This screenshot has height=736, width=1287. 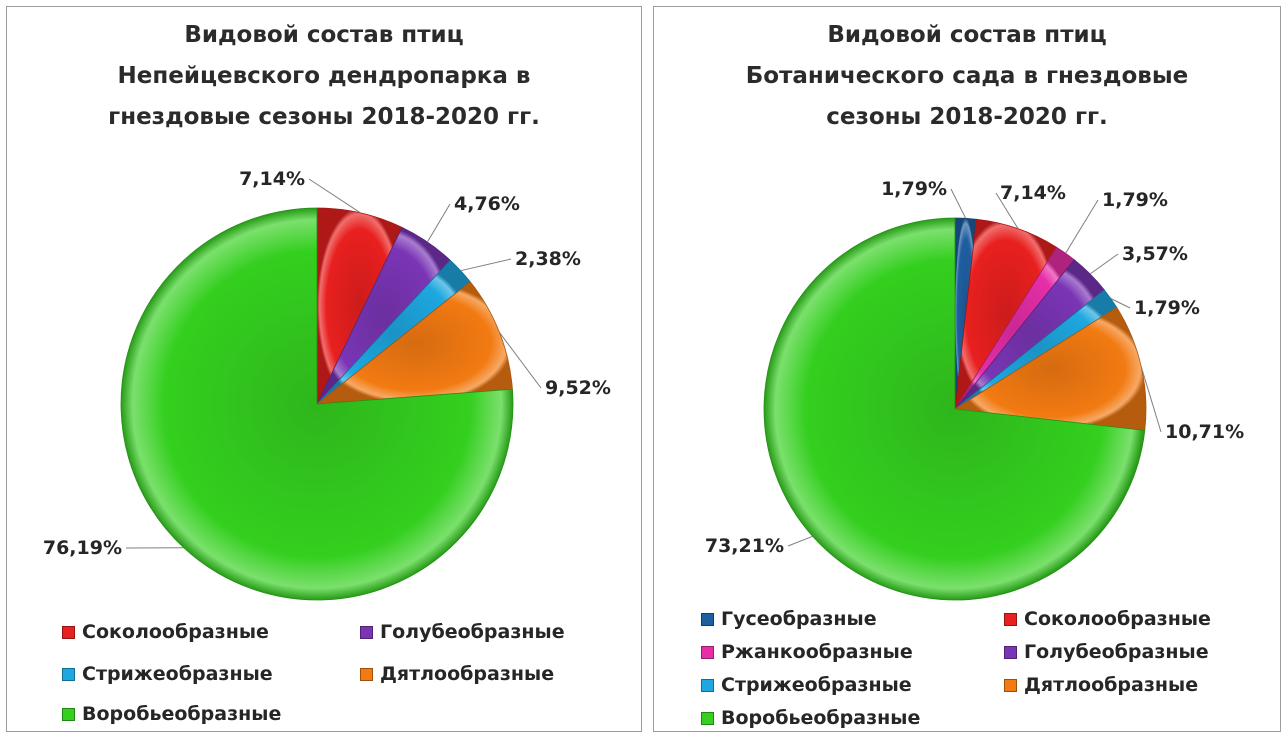 What do you see at coordinates (967, 117) in the screenshot?
I see `chart-title-line: сезоны 2018-2020 гг.` at bounding box center [967, 117].